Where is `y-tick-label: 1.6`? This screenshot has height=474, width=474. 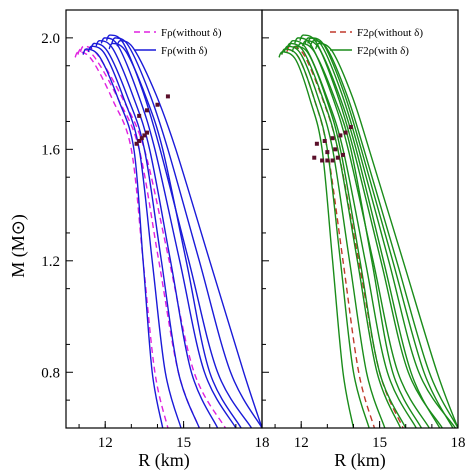 y-tick-label: 1.6 is located at coordinates (50, 150).